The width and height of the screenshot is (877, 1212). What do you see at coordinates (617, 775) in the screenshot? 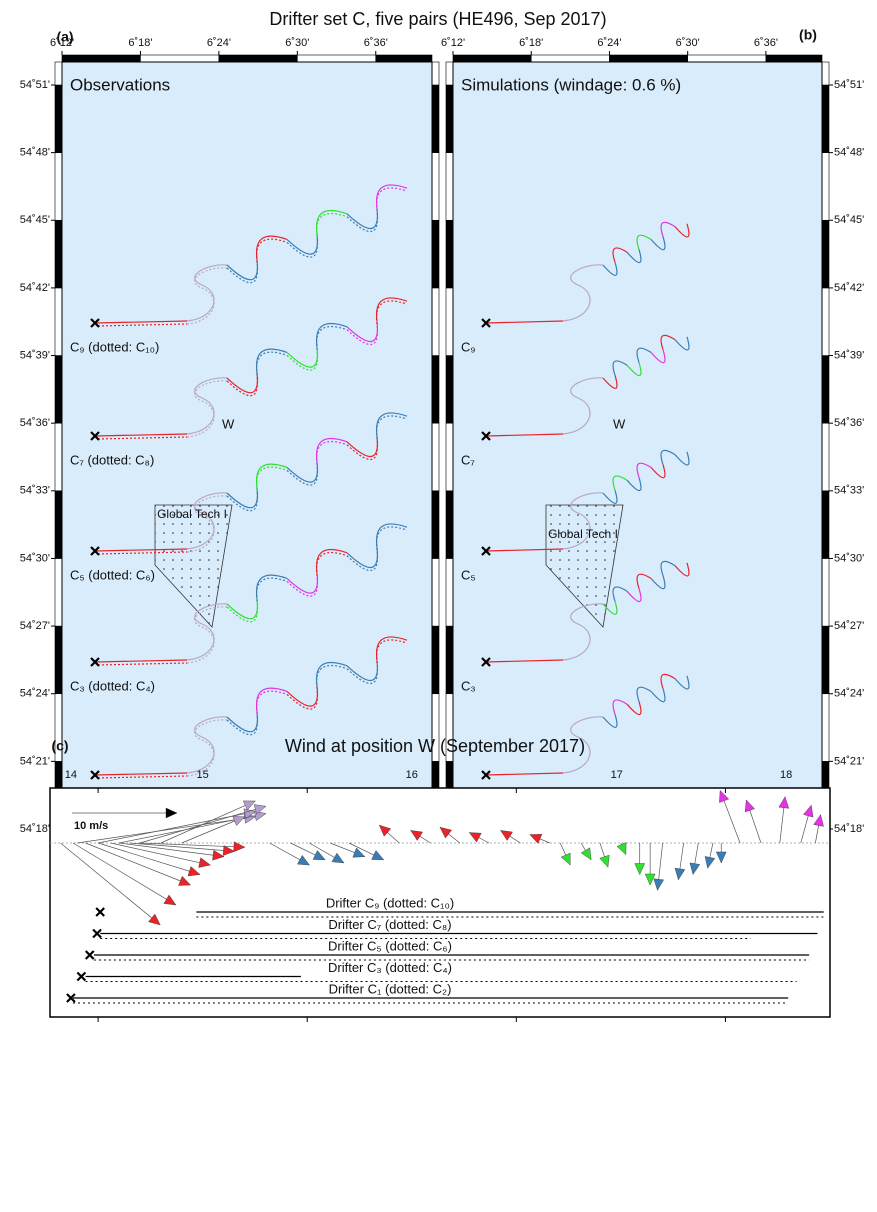
I see `x-tick-label: 17` at bounding box center [617, 775].